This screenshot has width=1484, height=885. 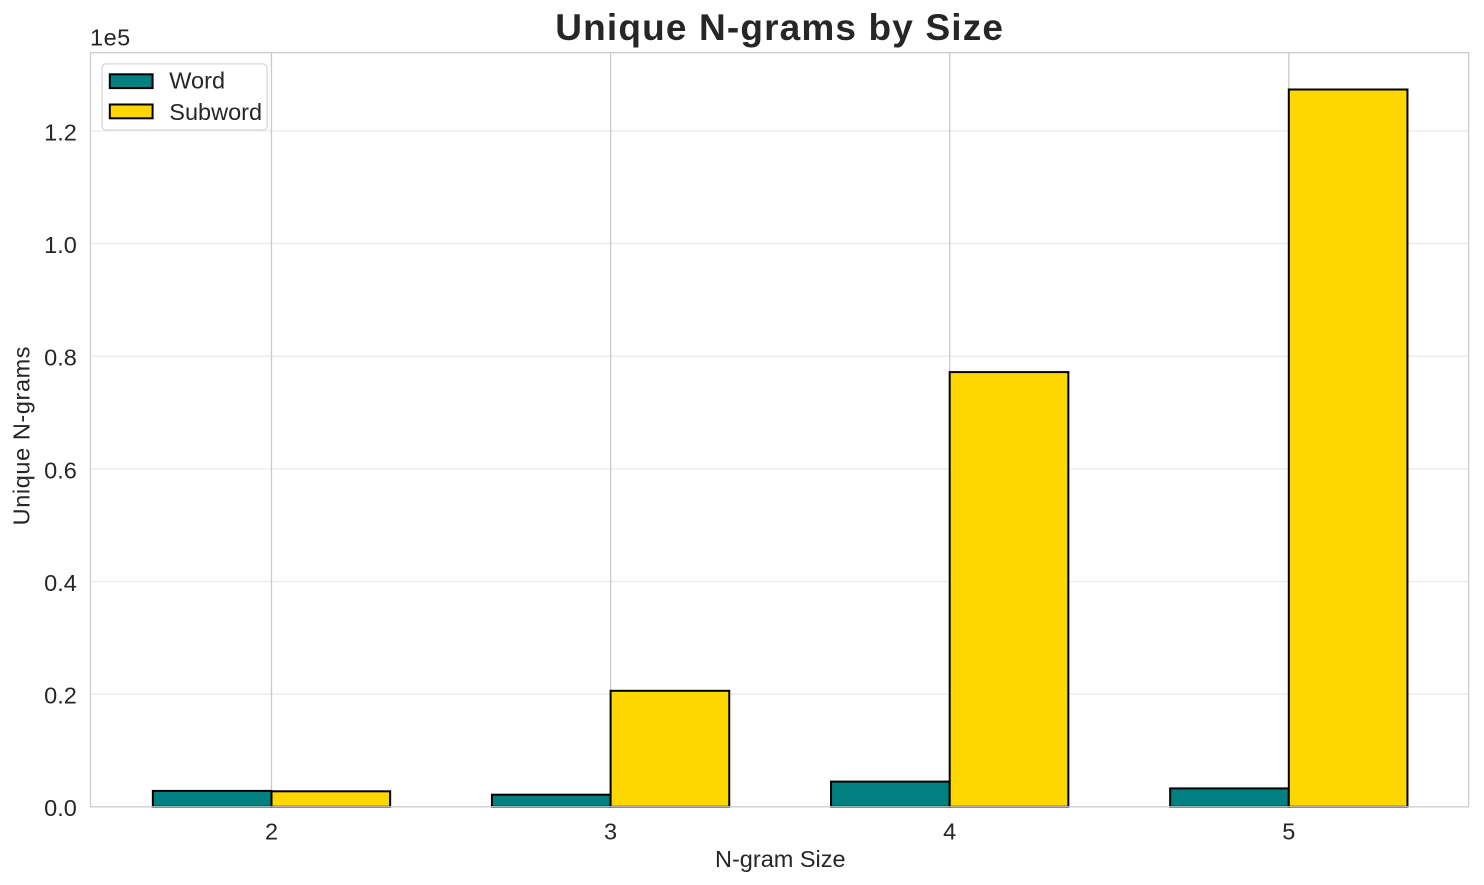 I want to click on svg-text: 1.2, so click(x=60, y=132).